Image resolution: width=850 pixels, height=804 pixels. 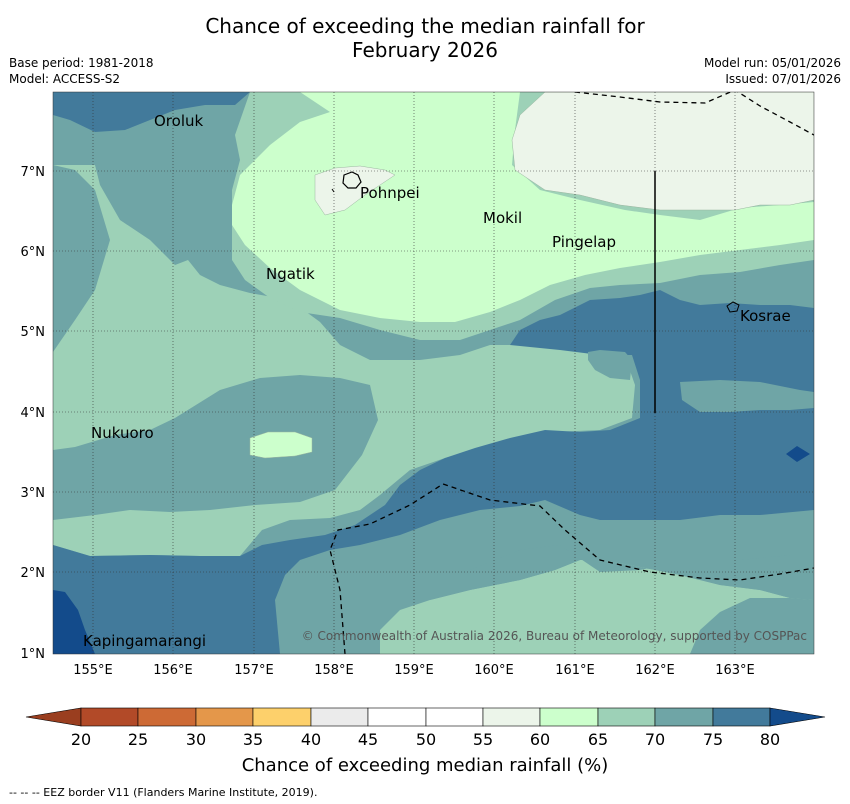 I want to click on lon-tick: 163°E, so click(x=735, y=670).